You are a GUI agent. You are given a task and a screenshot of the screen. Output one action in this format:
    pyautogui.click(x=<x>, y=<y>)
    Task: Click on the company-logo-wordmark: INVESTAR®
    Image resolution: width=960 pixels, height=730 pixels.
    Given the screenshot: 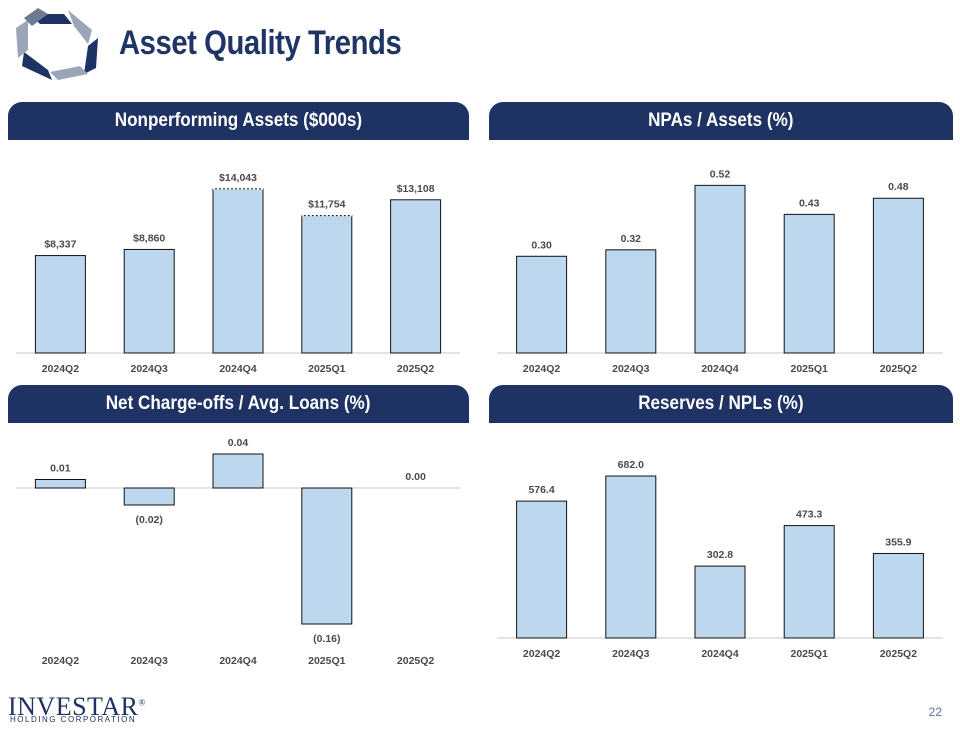 What is the action you would take?
    pyautogui.click(x=77, y=707)
    